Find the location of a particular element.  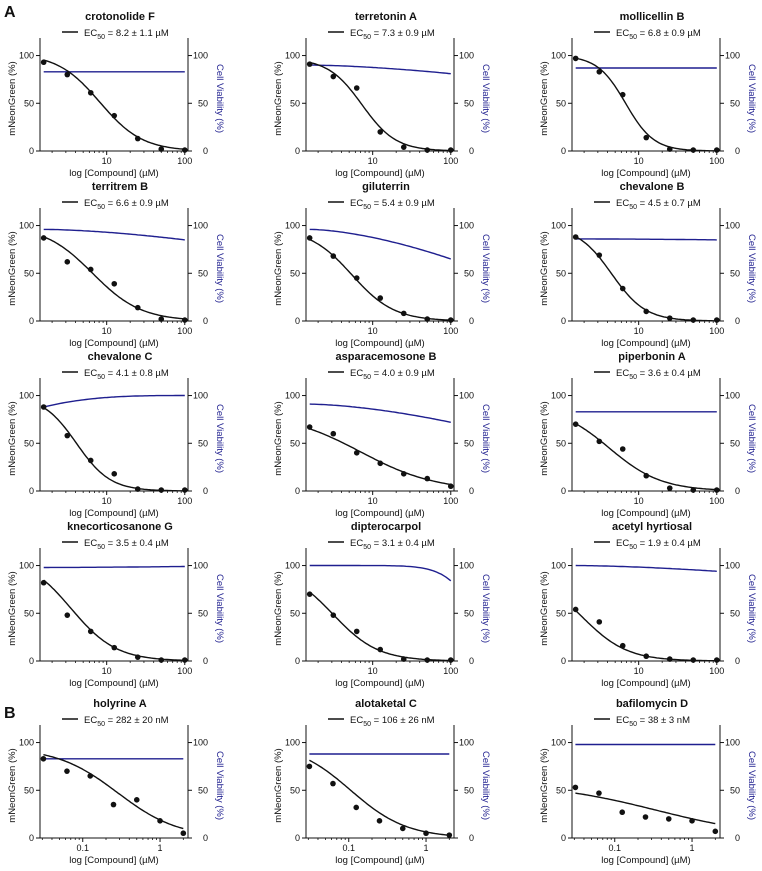

ec50-value: = 4.5 ± 0.7 µM is located at coordinates (669, 203).